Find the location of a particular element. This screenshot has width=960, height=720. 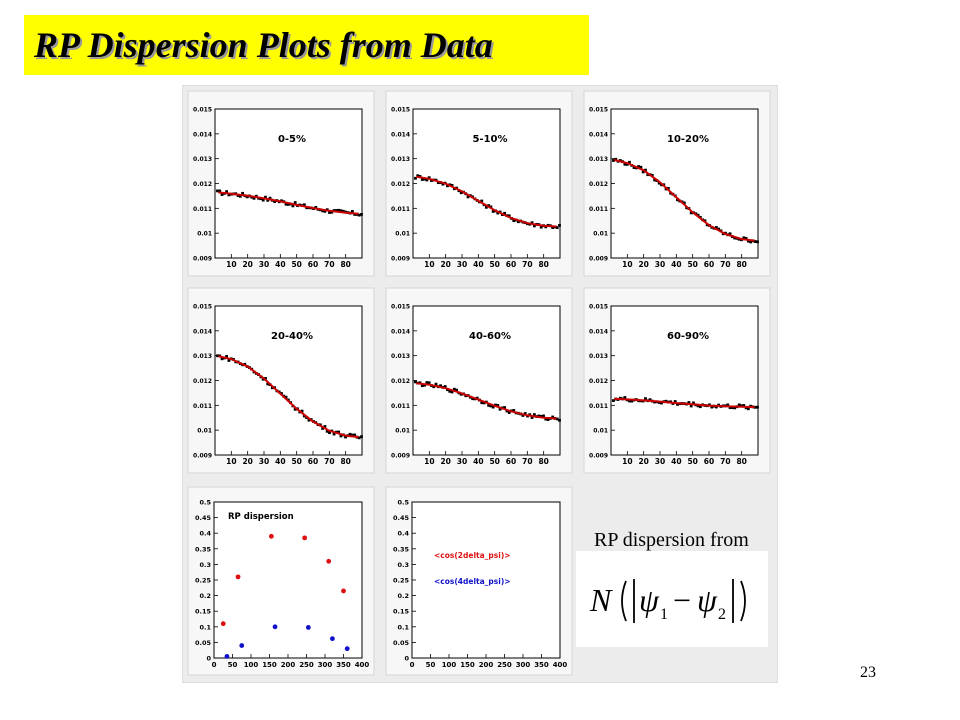

y-tick-label: 0.25 is located at coordinates (203, 581).